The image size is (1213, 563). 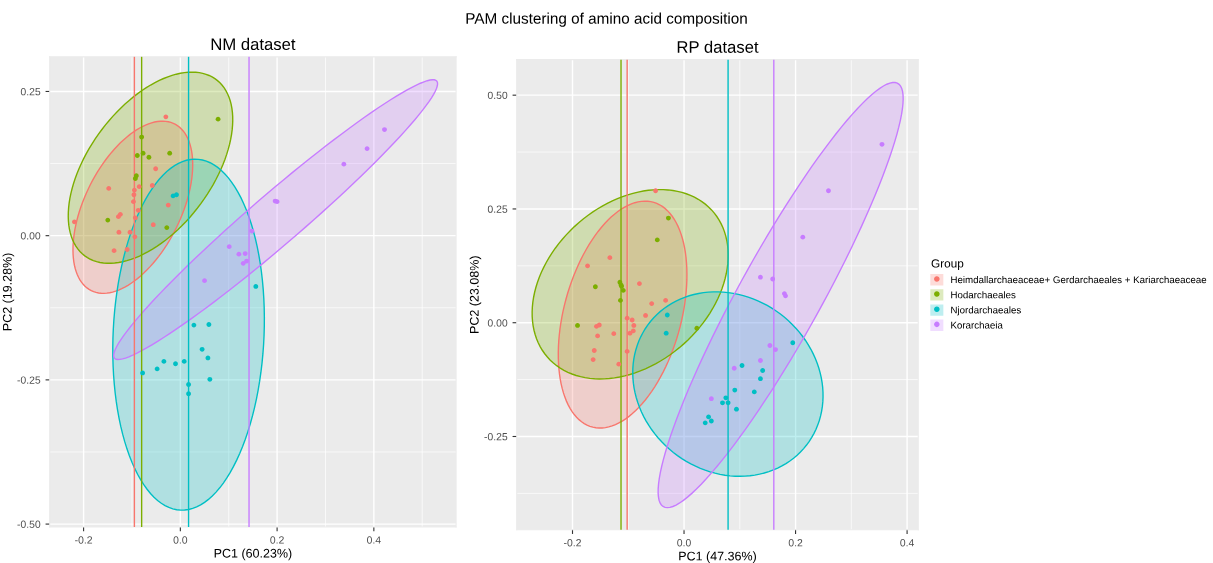 What do you see at coordinates (977, 325) in the screenshot?
I see `legend-label: Korarchaeia` at bounding box center [977, 325].